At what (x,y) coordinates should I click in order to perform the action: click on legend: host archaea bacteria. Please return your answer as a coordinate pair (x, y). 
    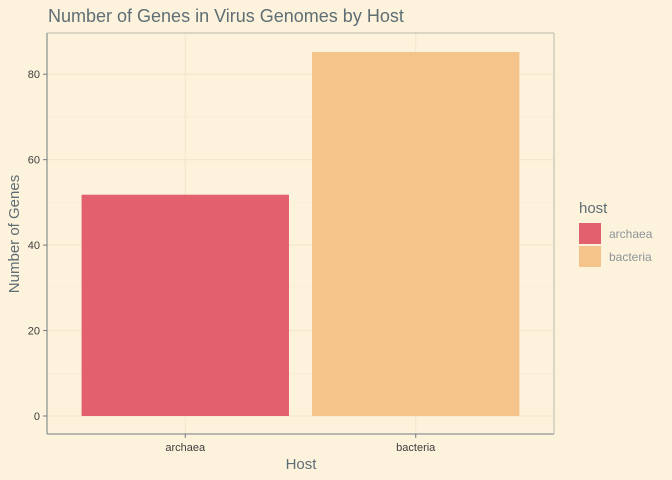
    Looking at the image, I should click on (616, 233).